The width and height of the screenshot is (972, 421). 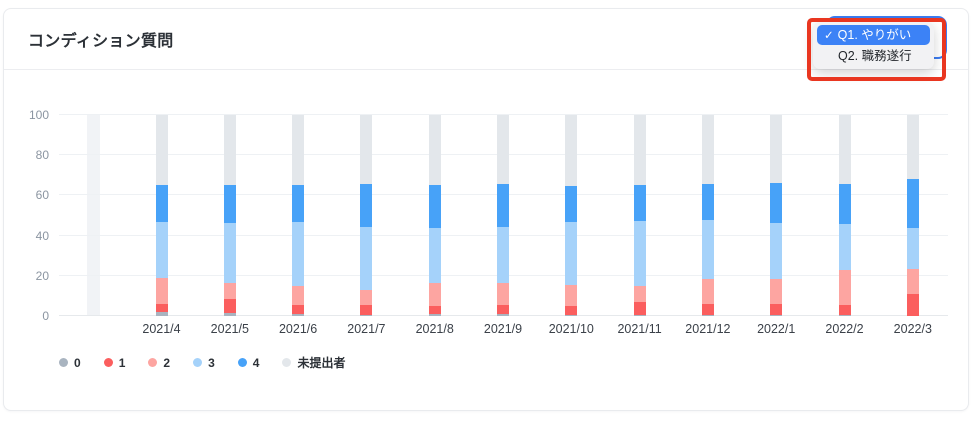 What do you see at coordinates (873, 56) in the screenshot?
I see `menu-item-q2: Q2. 職務遂行` at bounding box center [873, 56].